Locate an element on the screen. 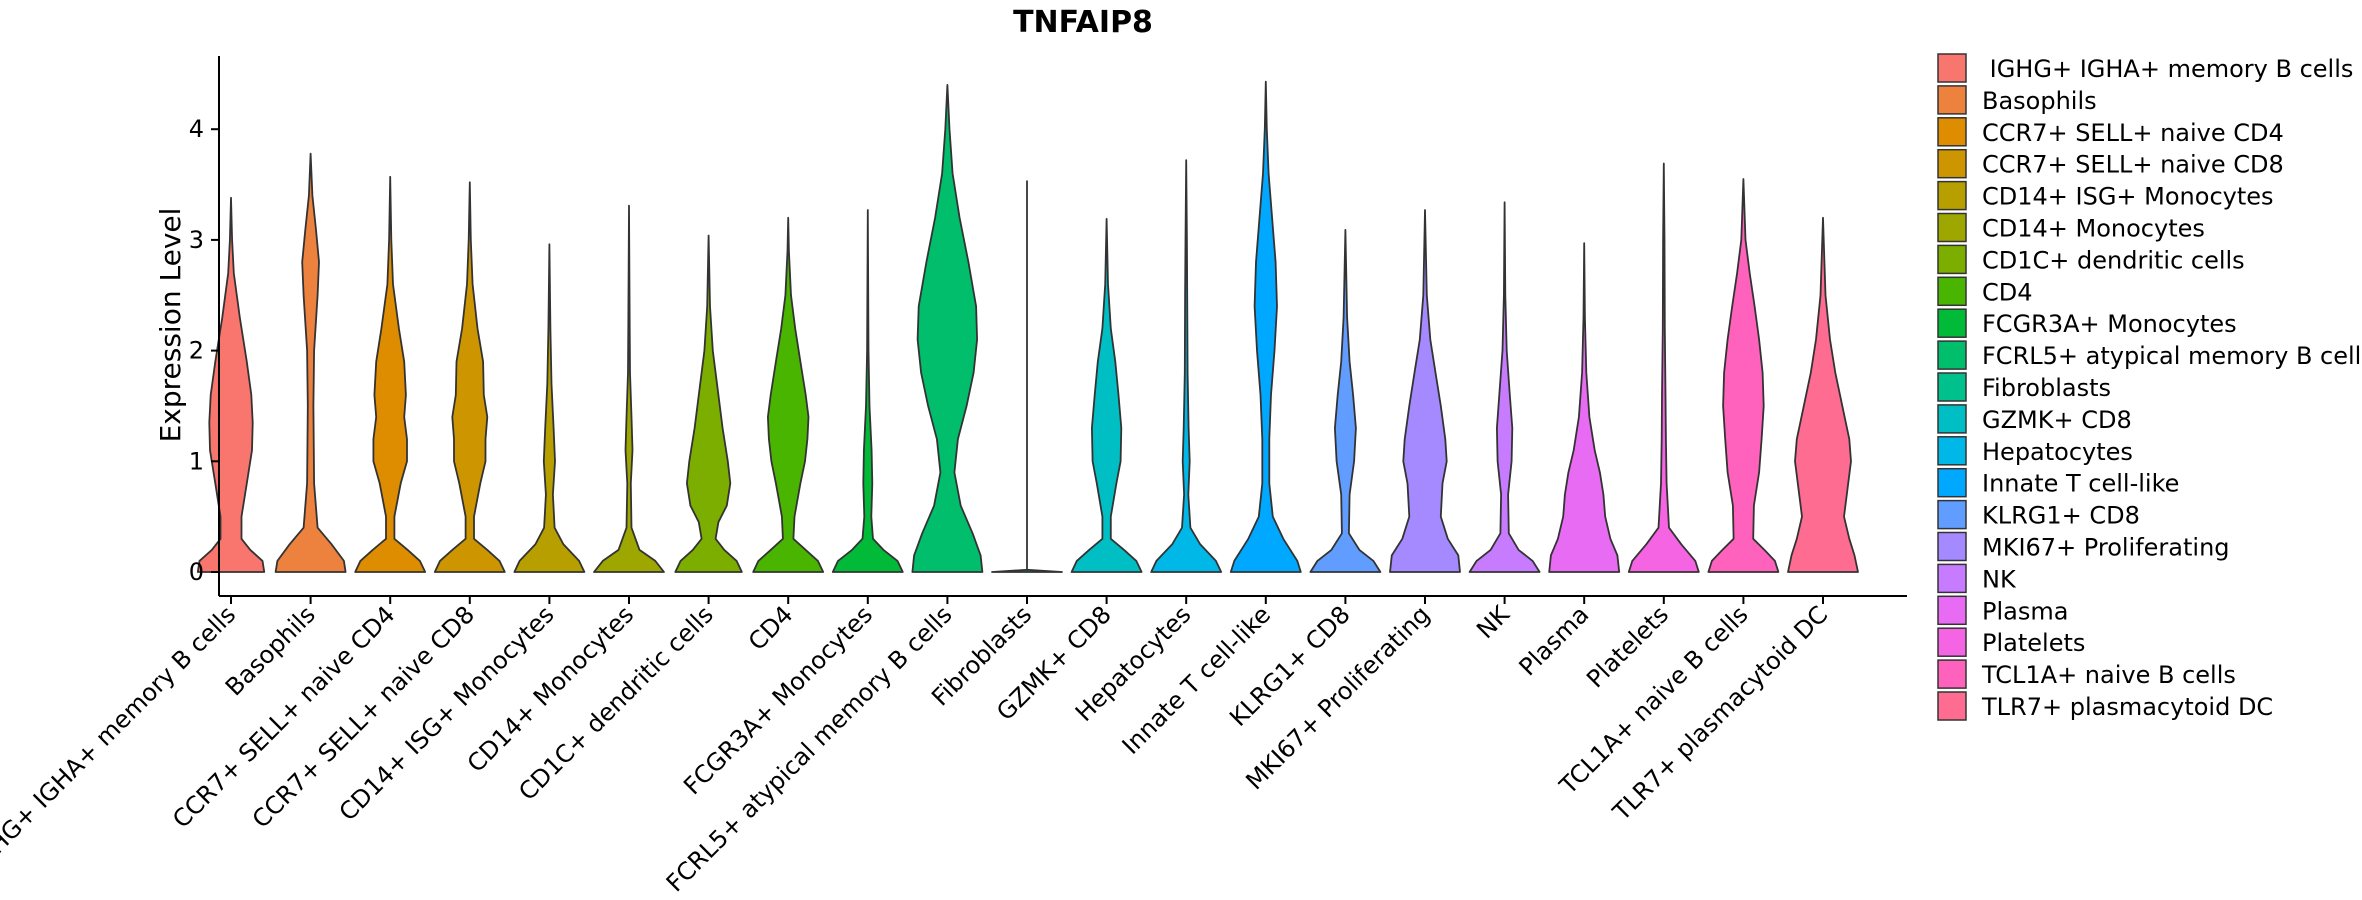 The width and height of the screenshot is (2362, 900). legend-label: GZMK+ CD8 is located at coordinates (2057, 420).